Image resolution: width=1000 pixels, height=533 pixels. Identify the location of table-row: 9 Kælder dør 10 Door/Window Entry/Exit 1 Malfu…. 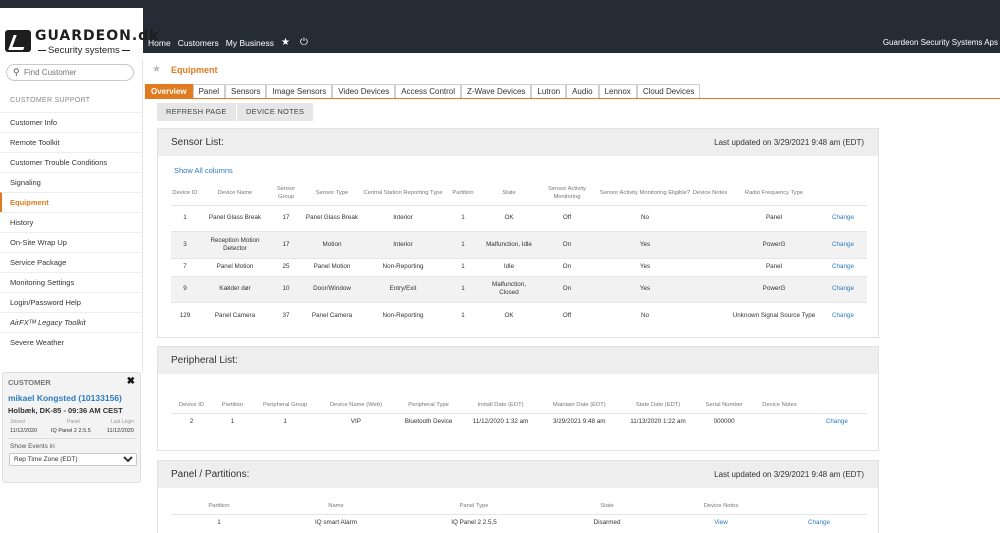
(519, 288).